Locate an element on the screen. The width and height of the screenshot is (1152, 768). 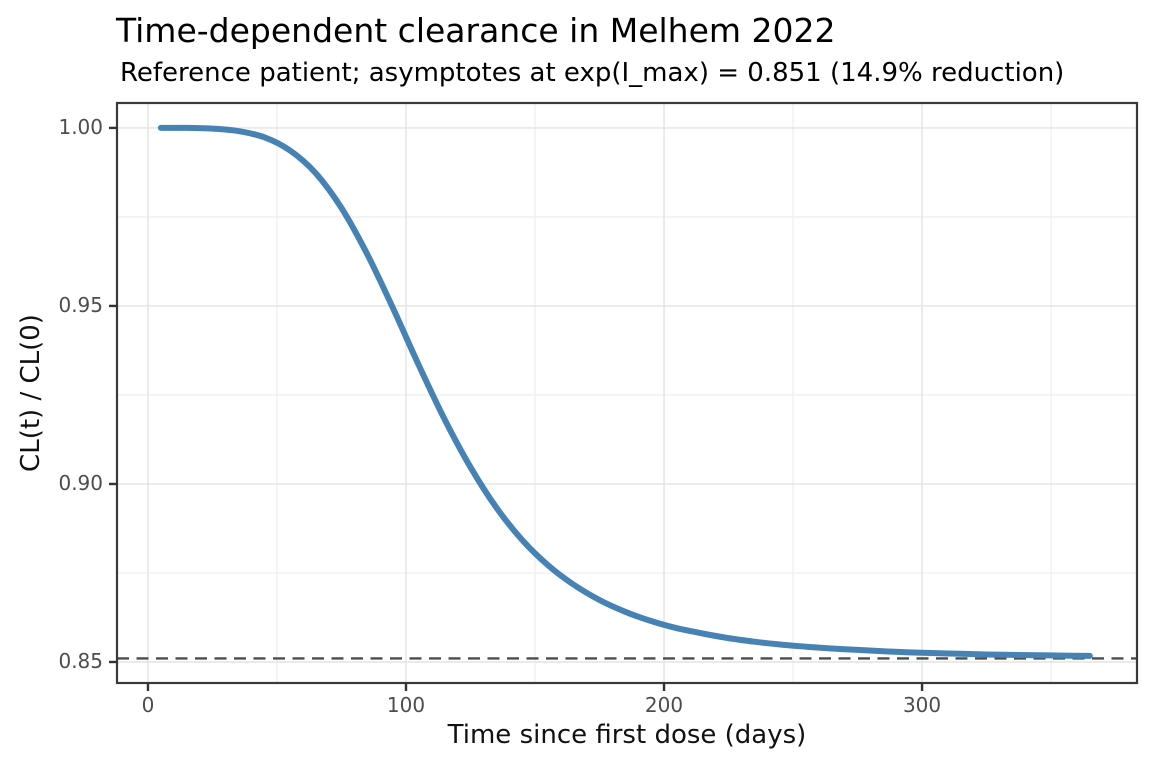
x-axis-title: Time since first dose (days) is located at coordinates (627, 735).